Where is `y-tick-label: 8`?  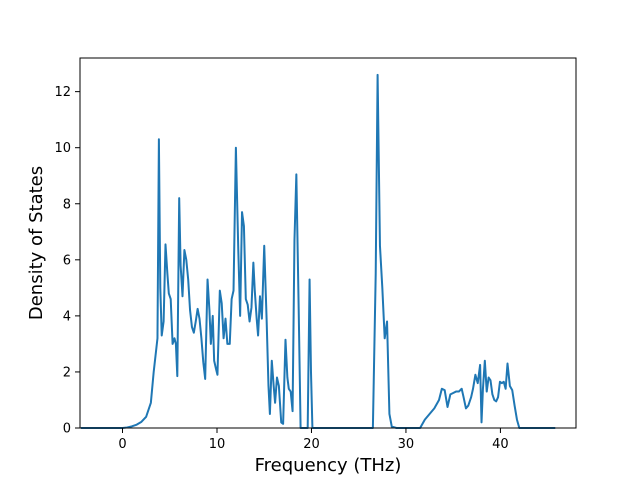 y-tick-label: 8 is located at coordinates (67, 204).